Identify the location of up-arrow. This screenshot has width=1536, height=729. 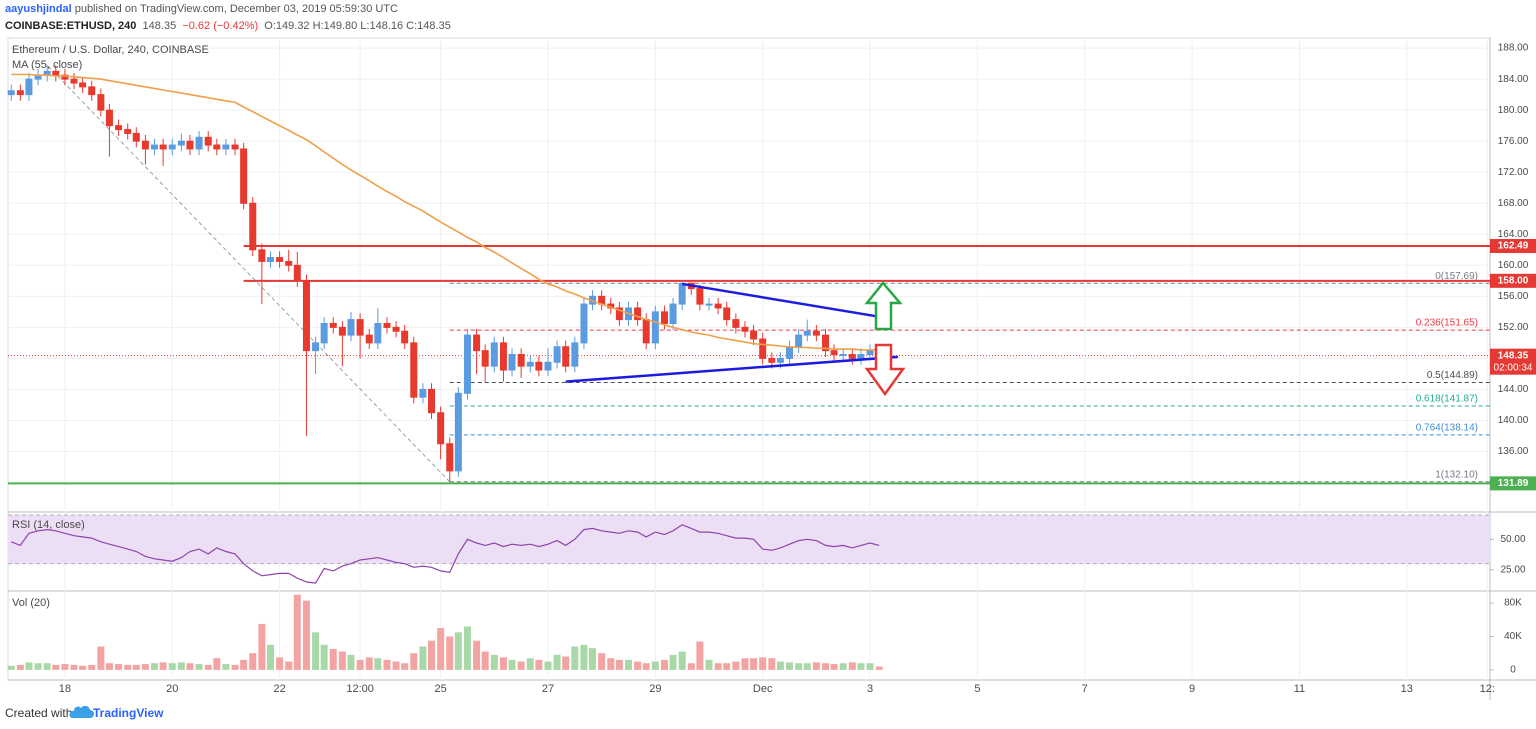
(883, 306).